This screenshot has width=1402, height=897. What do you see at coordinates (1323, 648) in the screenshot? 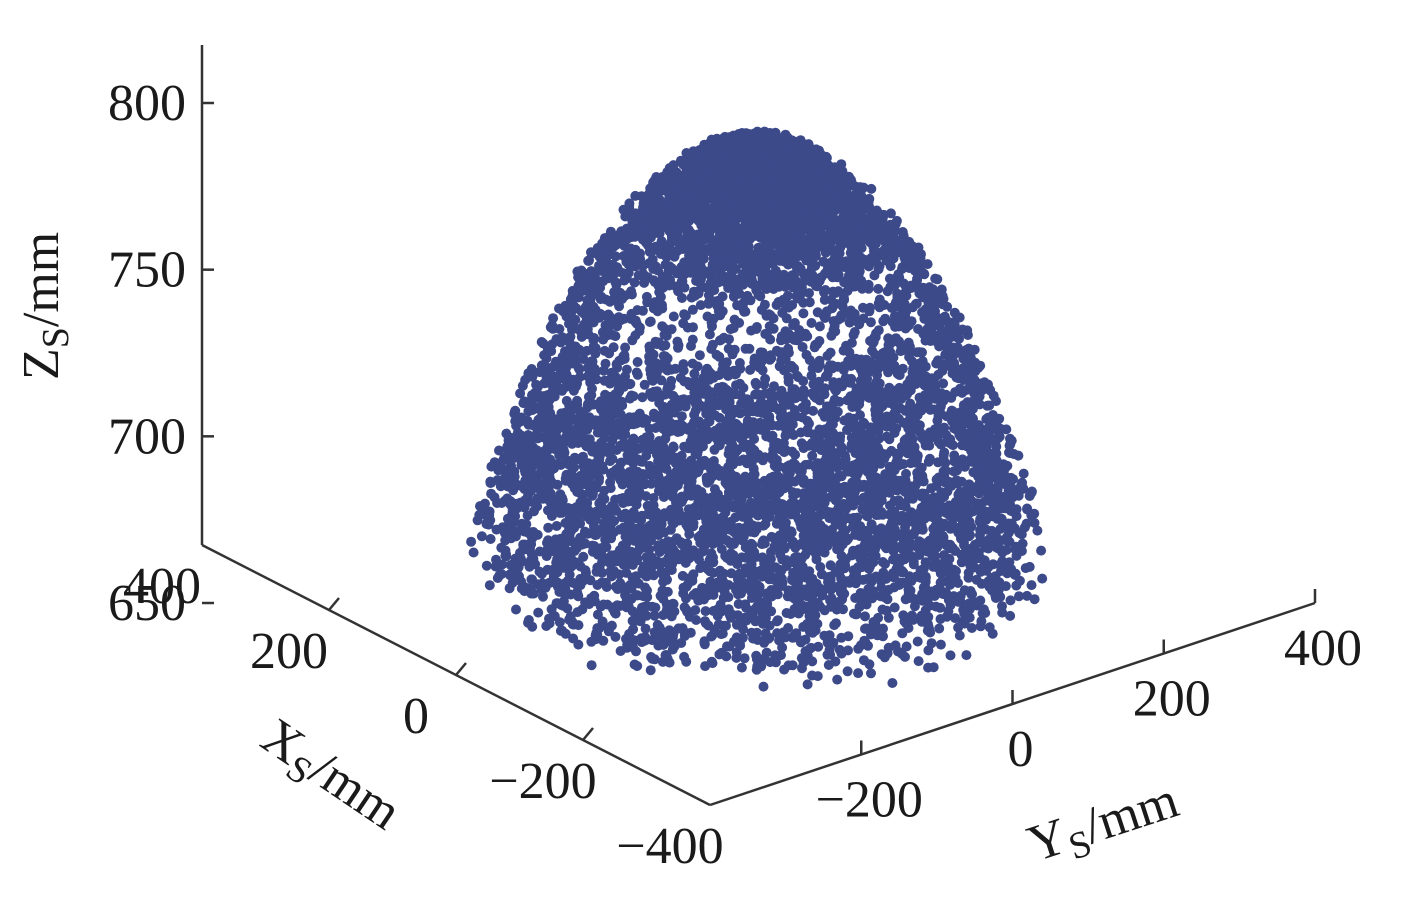
I see `y-tick-label: 400` at bounding box center [1323, 648].